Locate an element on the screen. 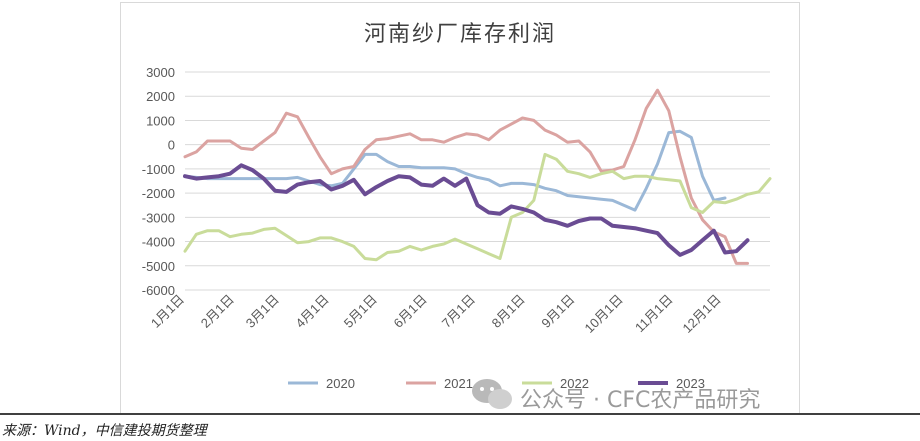 Image resolution: width=920 pixels, height=441 pixels. x-tick-label: 2月1日 is located at coordinates (217, 311).